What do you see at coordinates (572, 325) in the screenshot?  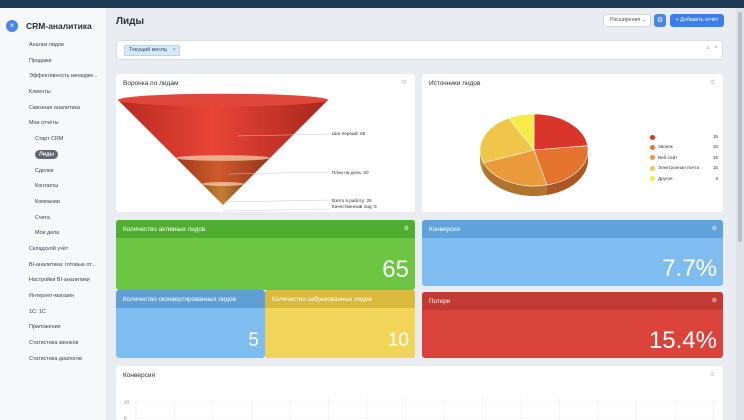 I see `losses-tile: Потери ⚙ 15.4%` at bounding box center [572, 325].